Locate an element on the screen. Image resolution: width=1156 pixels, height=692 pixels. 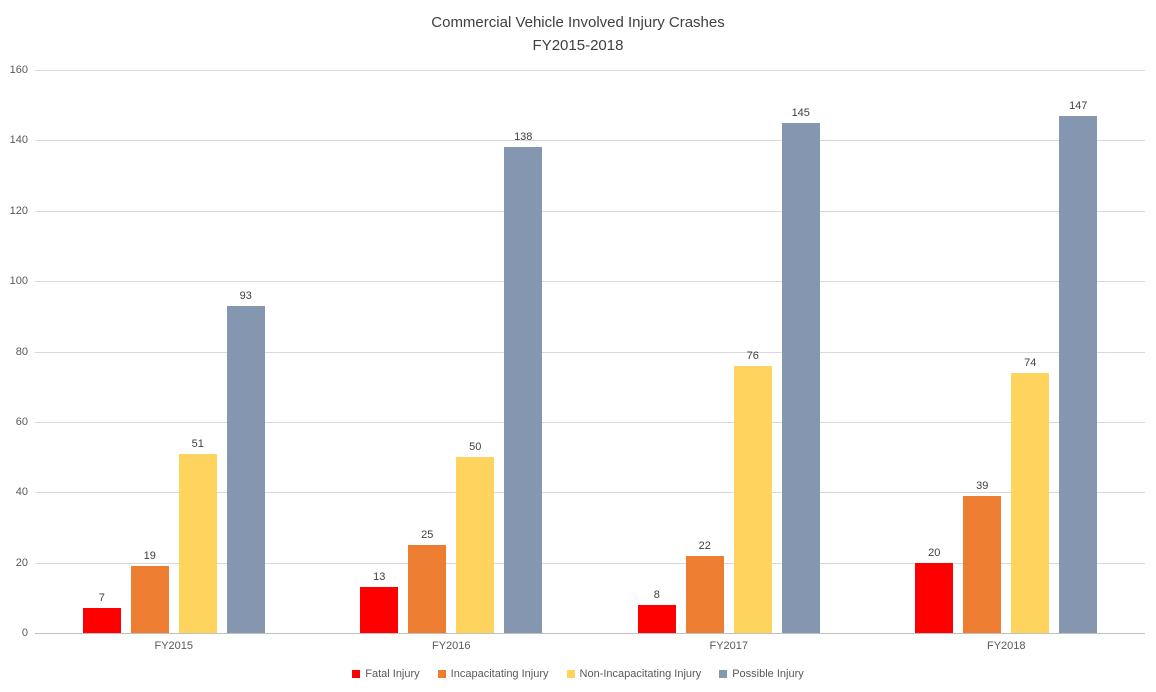
bar-fy2015-fatal-injury: 7 is located at coordinates (101, 351).